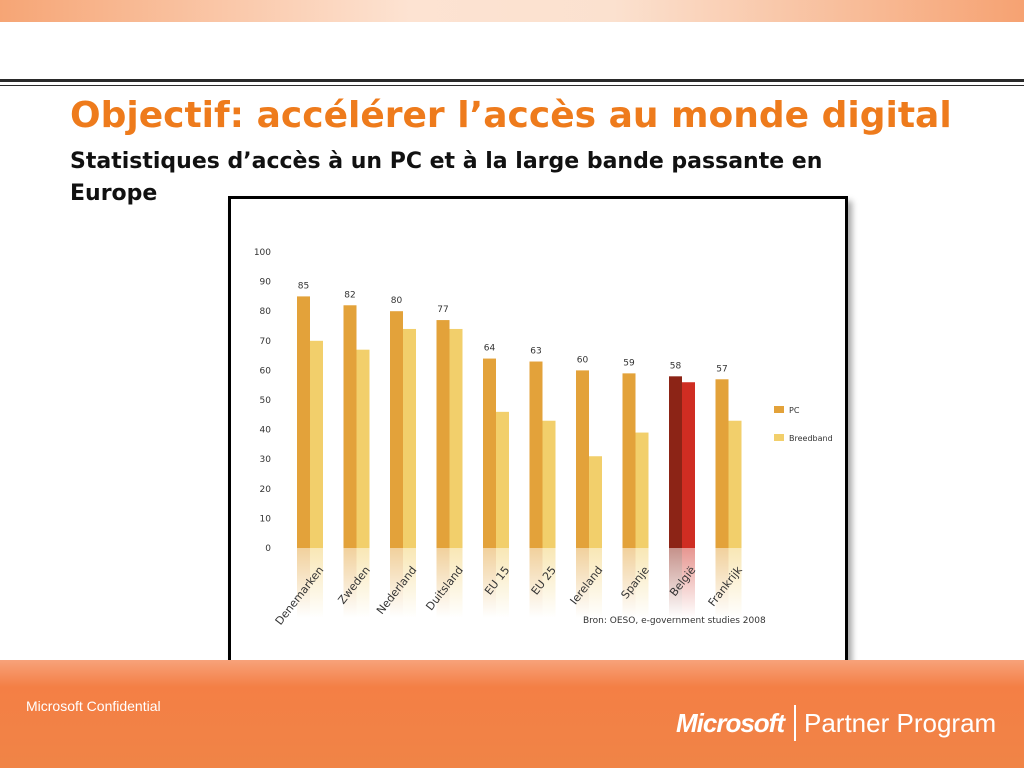  What do you see at coordinates (397, 301) in the screenshot?
I see `bar-value-label: 80` at bounding box center [397, 301].